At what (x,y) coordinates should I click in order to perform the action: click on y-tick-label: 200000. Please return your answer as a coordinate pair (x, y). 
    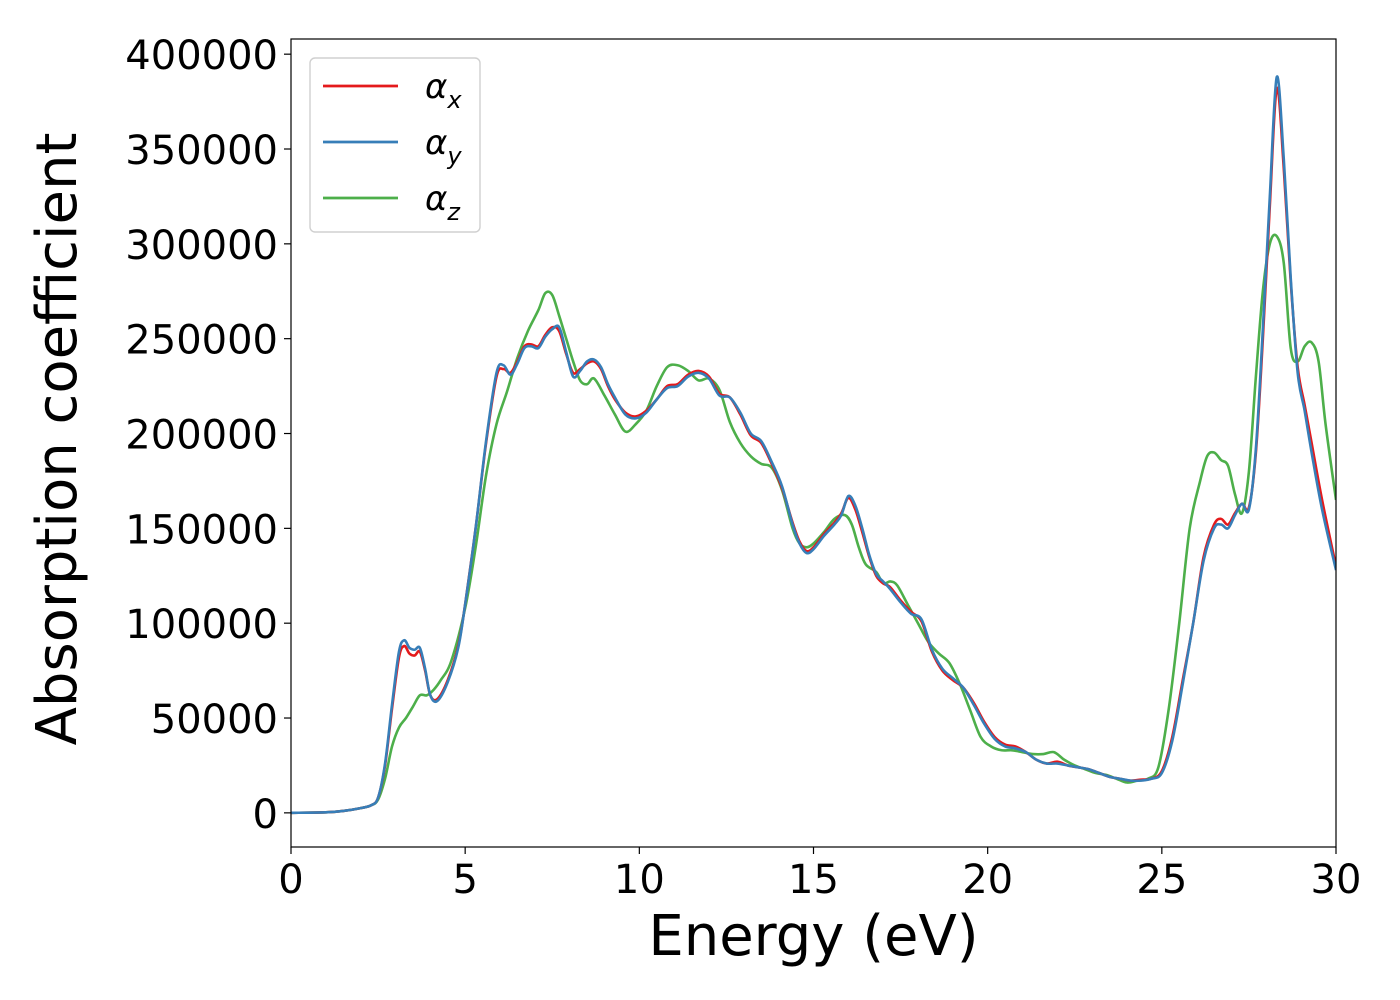
    Looking at the image, I should click on (201, 436).